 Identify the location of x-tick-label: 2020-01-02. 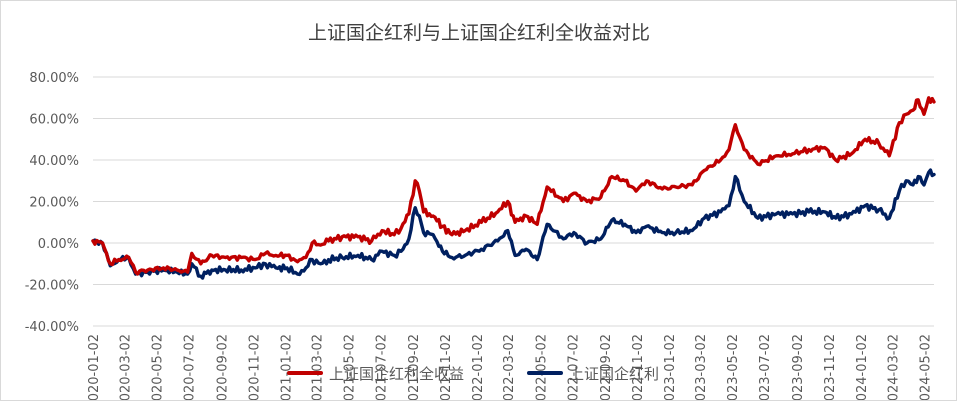
(94, 367).